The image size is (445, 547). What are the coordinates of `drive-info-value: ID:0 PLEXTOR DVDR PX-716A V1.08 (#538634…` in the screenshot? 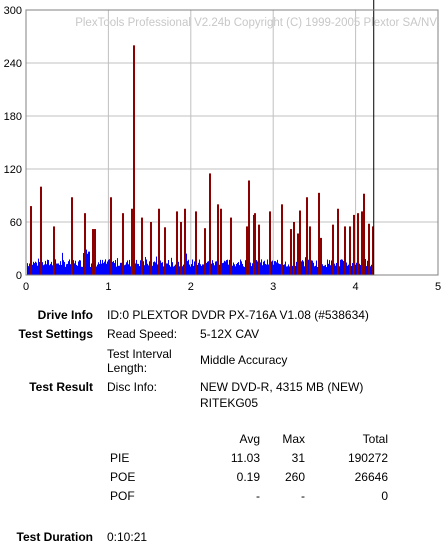 It's located at (238, 315).